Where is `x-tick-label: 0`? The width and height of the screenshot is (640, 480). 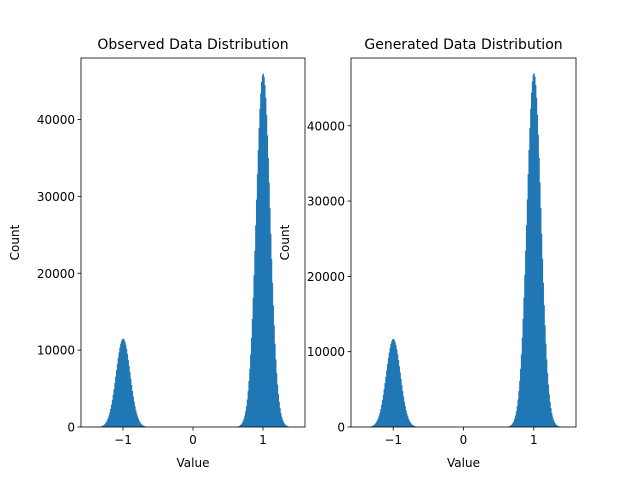
x-tick-label: 0 is located at coordinates (464, 440).